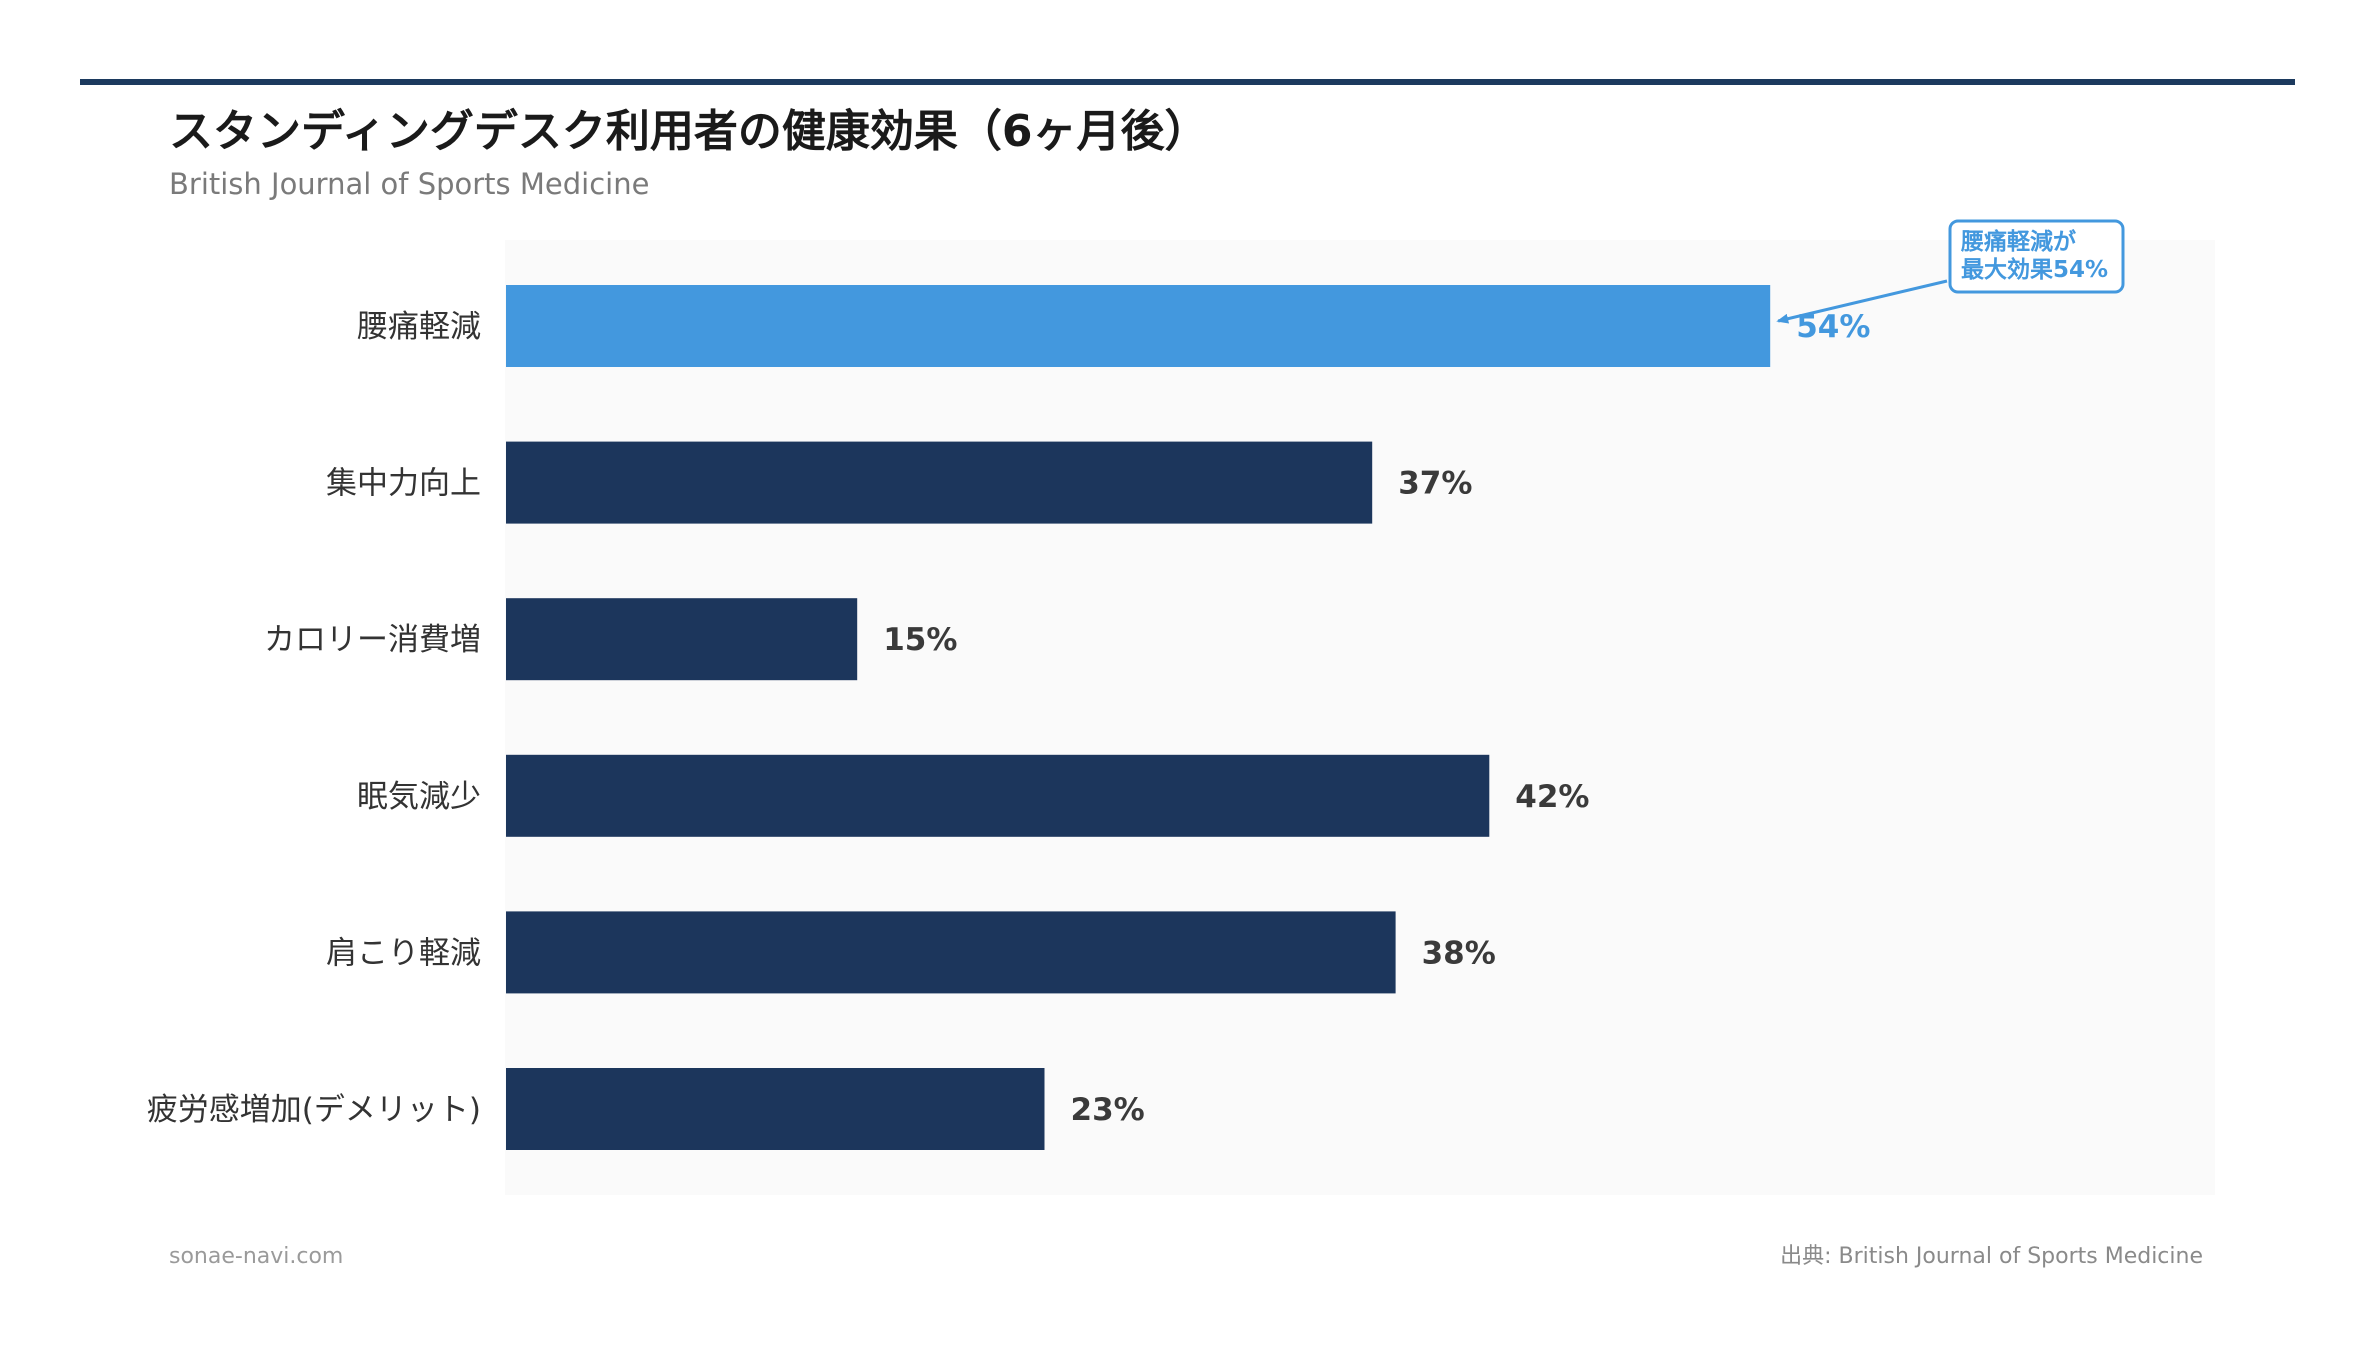 This screenshot has height=1347, width=2360. Describe the element at coordinates (1459, 953) in the screenshot. I see `value-label: 38%` at that location.